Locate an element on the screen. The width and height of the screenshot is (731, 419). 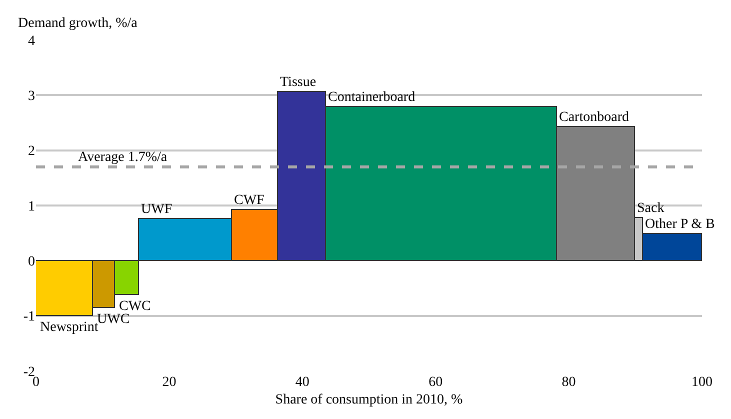
y-tick-label: -1 is located at coordinates (29, 317).